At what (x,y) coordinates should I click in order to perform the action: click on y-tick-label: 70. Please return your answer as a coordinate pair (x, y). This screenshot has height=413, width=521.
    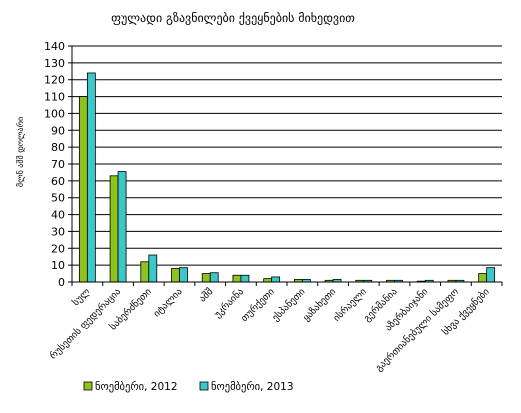
    Looking at the image, I should click on (58, 164).